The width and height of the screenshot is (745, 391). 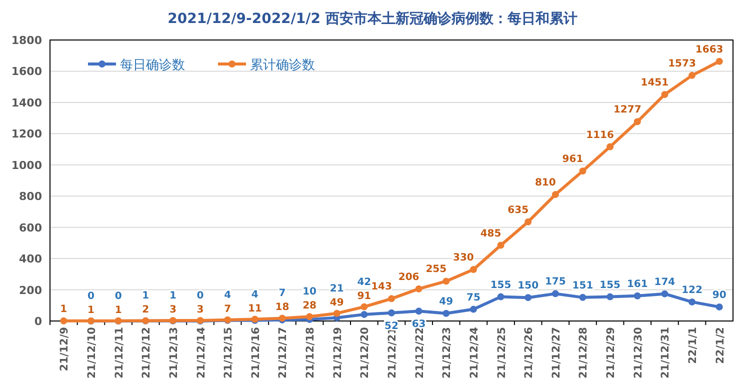 I want to click on y-tick-label: 1200, so click(x=26, y=134).